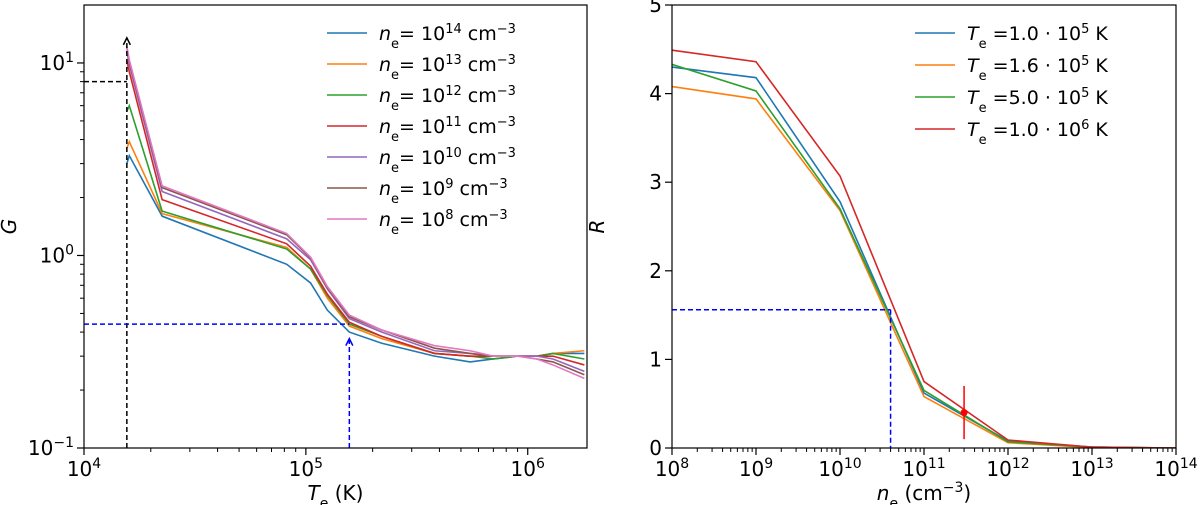  Describe the element at coordinates (655, 94) in the screenshot. I see `y-tick-label: 4` at that location.